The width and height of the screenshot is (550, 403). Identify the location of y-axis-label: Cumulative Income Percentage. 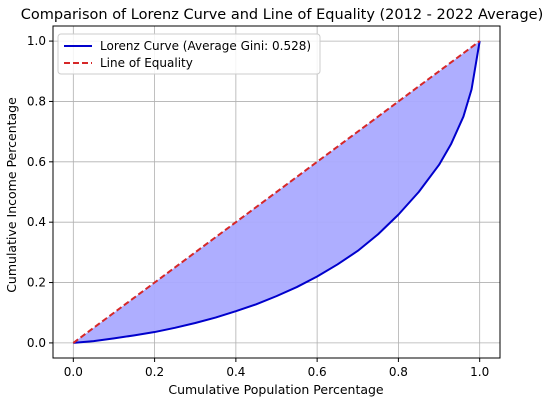
(11, 195).